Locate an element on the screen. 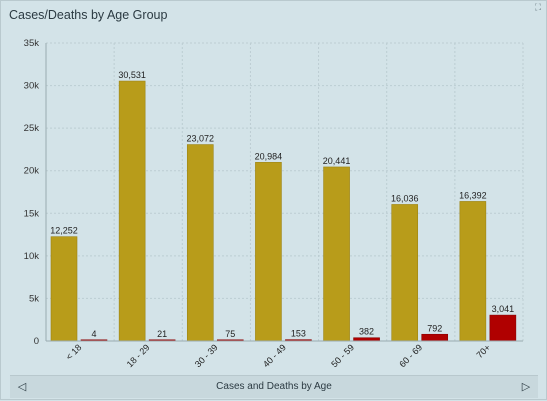 Image resolution: width=547 pixels, height=401 pixels. cases-value-label: 23,072 is located at coordinates (201, 139).